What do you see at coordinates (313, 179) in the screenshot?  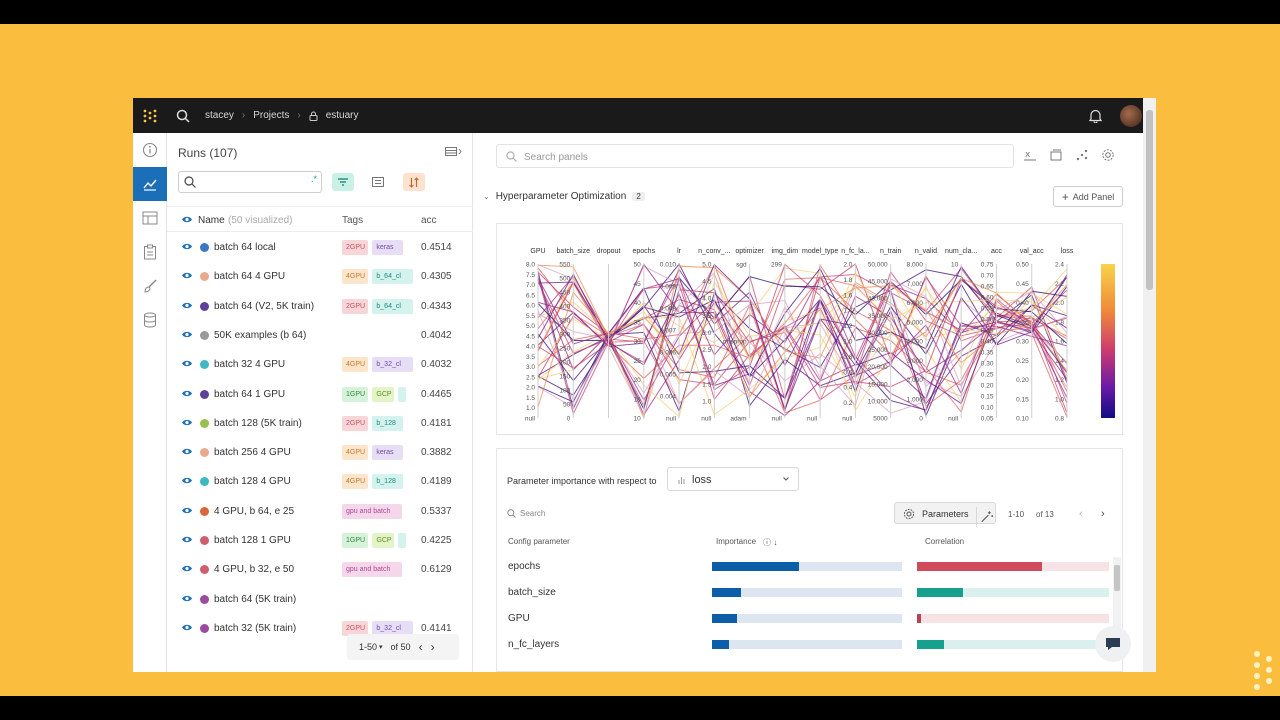 I see `regex-toggle: .*` at bounding box center [313, 179].